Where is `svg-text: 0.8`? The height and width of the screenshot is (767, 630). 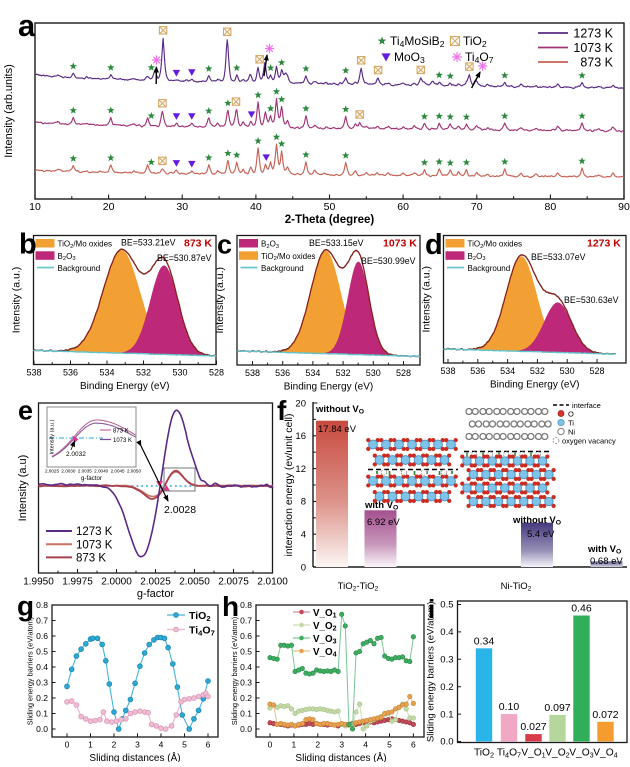
svg-text: 0.8 is located at coordinates (42, 605).